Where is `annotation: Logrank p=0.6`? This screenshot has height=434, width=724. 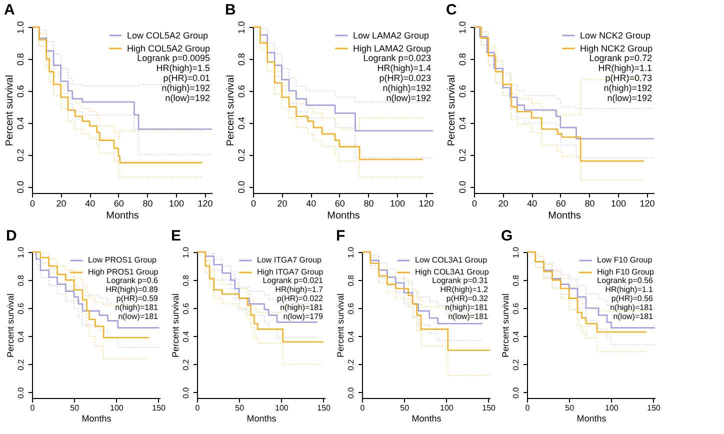
annotation: Logrank p=0.6 is located at coordinates (132, 280).